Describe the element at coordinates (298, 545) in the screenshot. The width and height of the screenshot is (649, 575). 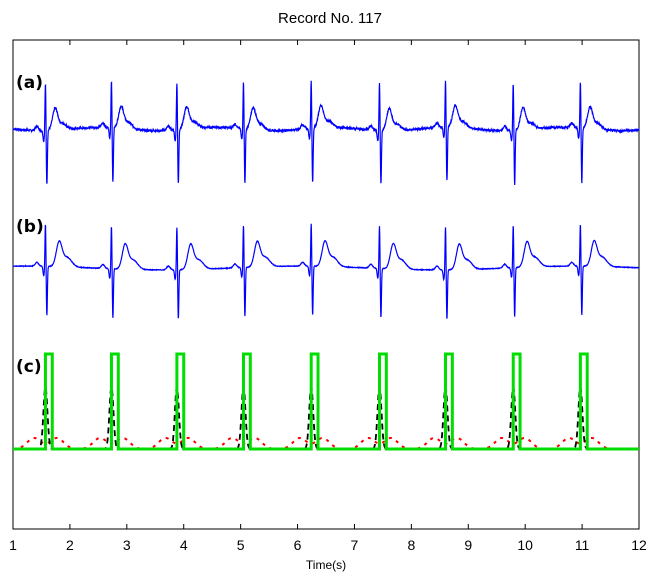
I see `x-tick-label: 6` at that location.